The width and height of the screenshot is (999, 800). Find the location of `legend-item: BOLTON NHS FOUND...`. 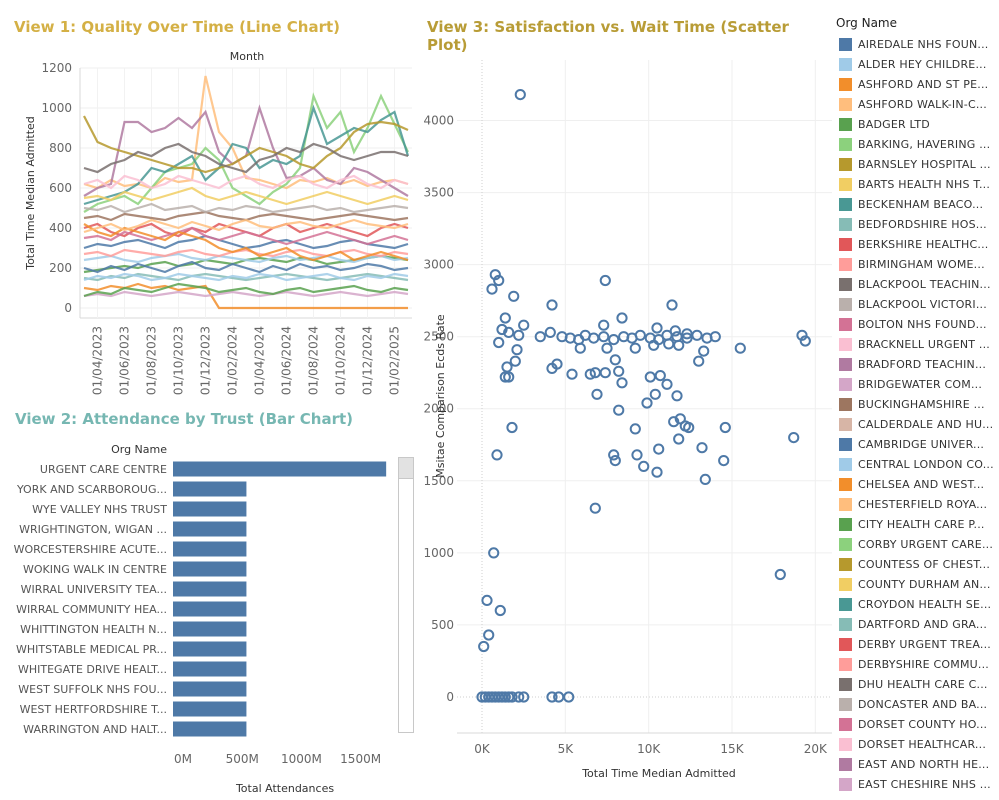

legend-item: BOLTON NHS FOUND... is located at coordinates (917, 324).